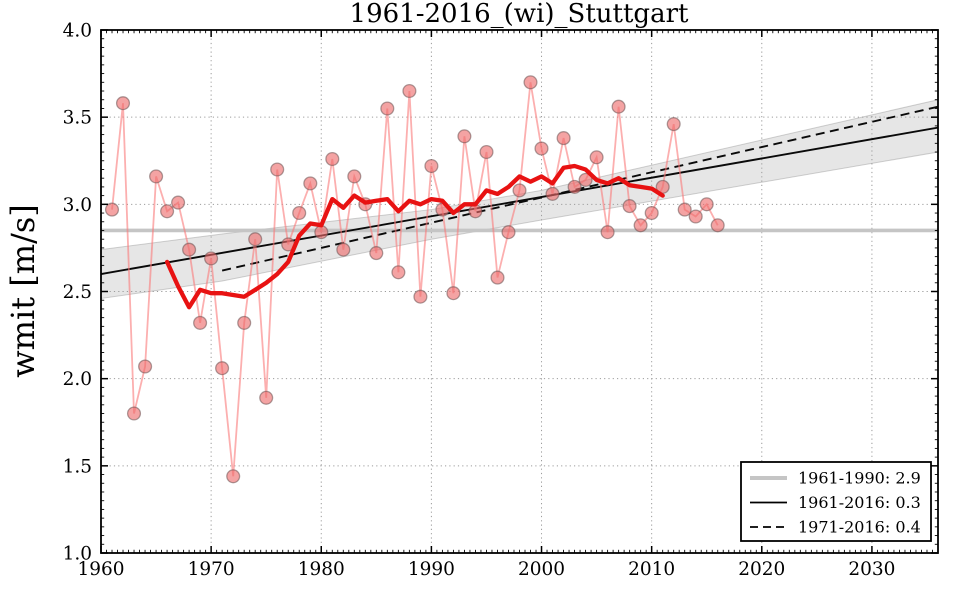  I want to click on x-tick-label: 1960, so click(100, 569).